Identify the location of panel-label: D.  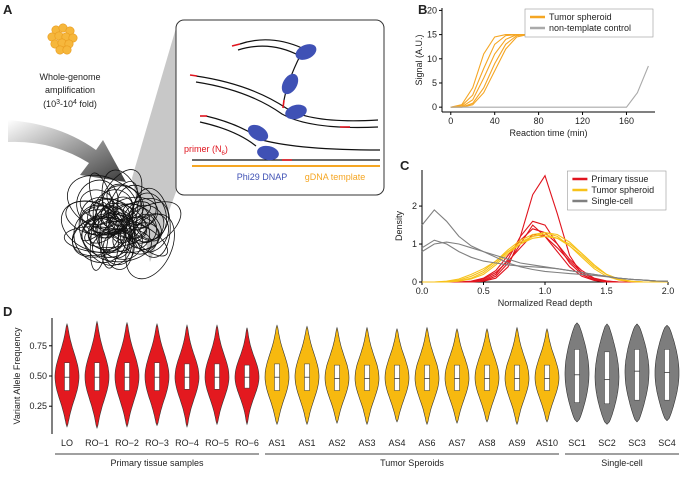
(7, 311).